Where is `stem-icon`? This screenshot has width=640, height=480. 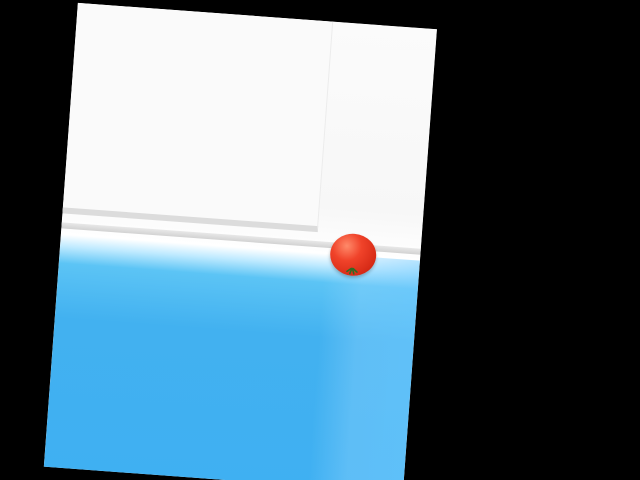
stem-icon is located at coordinates (352, 271).